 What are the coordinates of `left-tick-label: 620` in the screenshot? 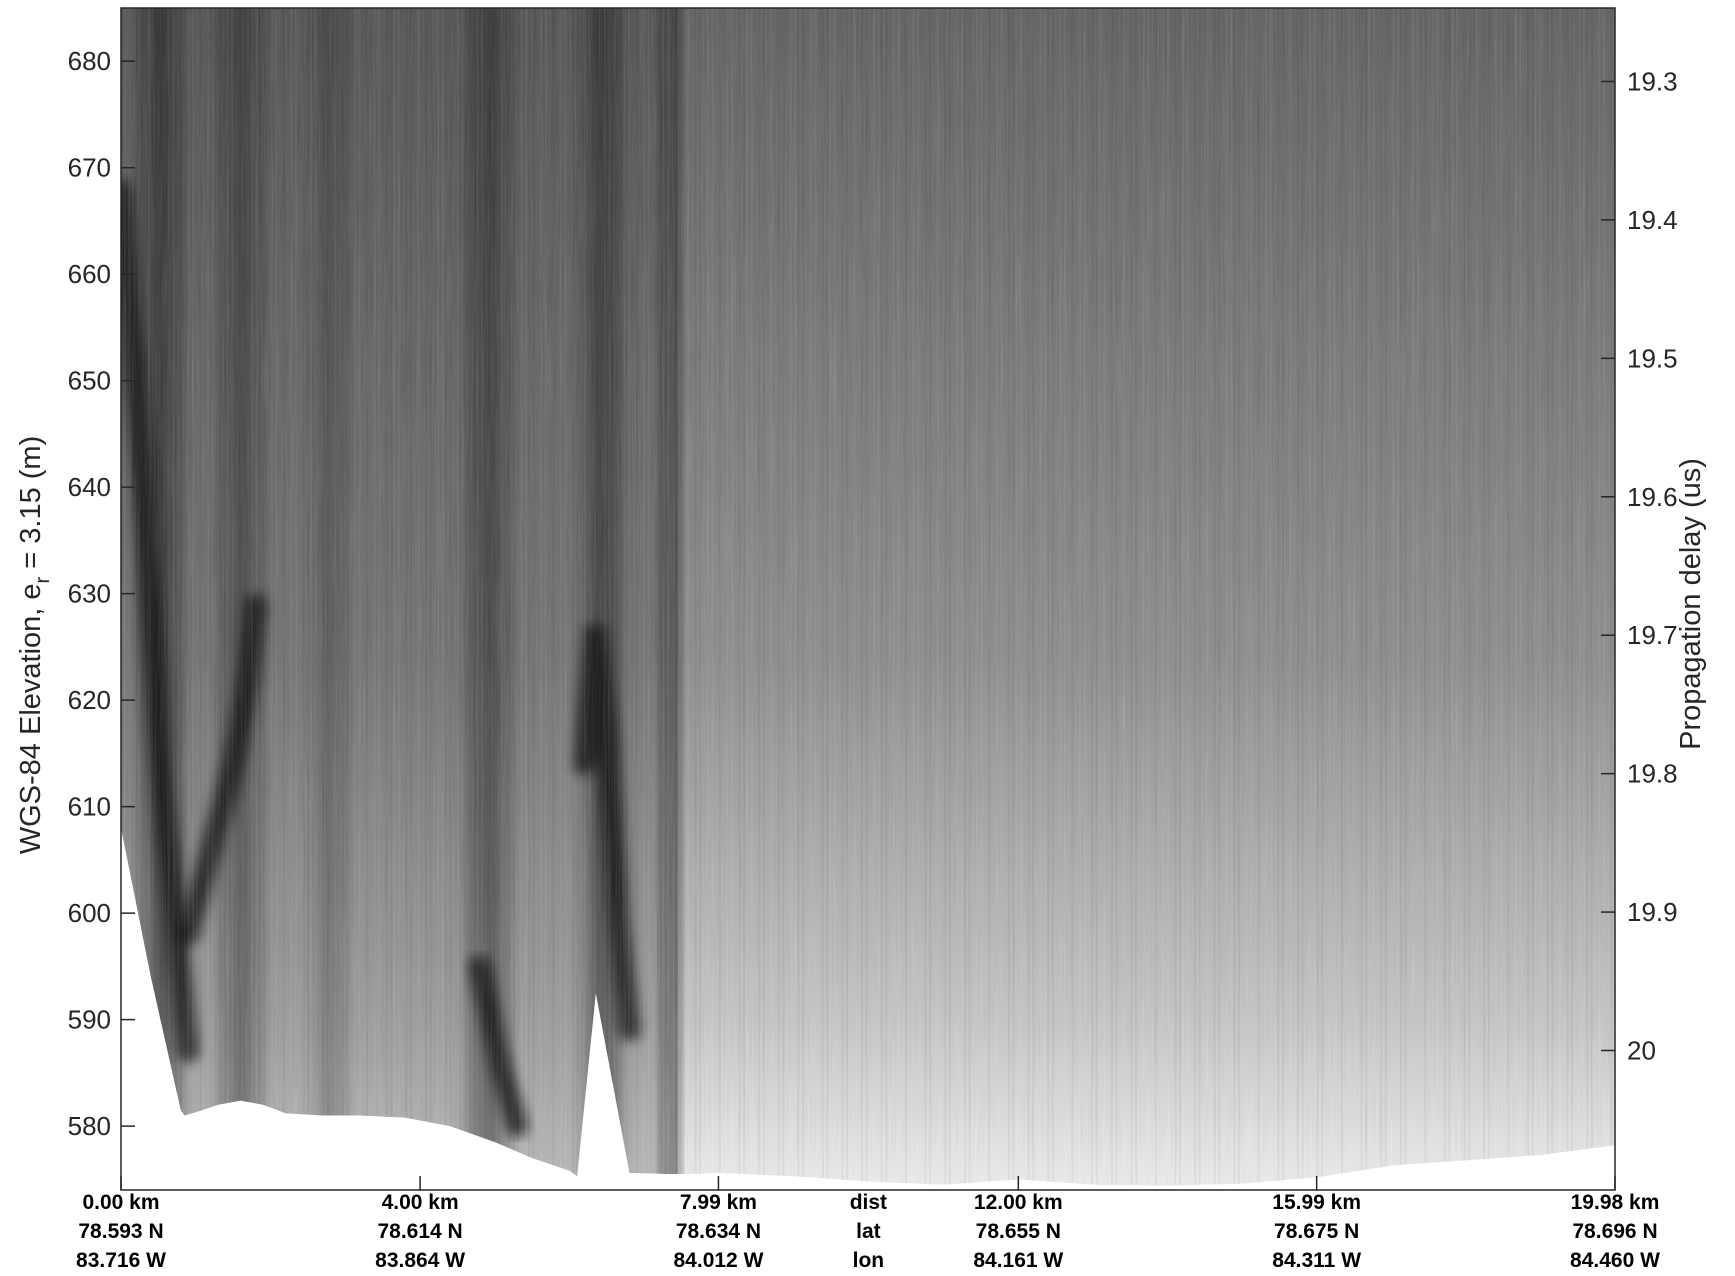 It's located at (89, 700).